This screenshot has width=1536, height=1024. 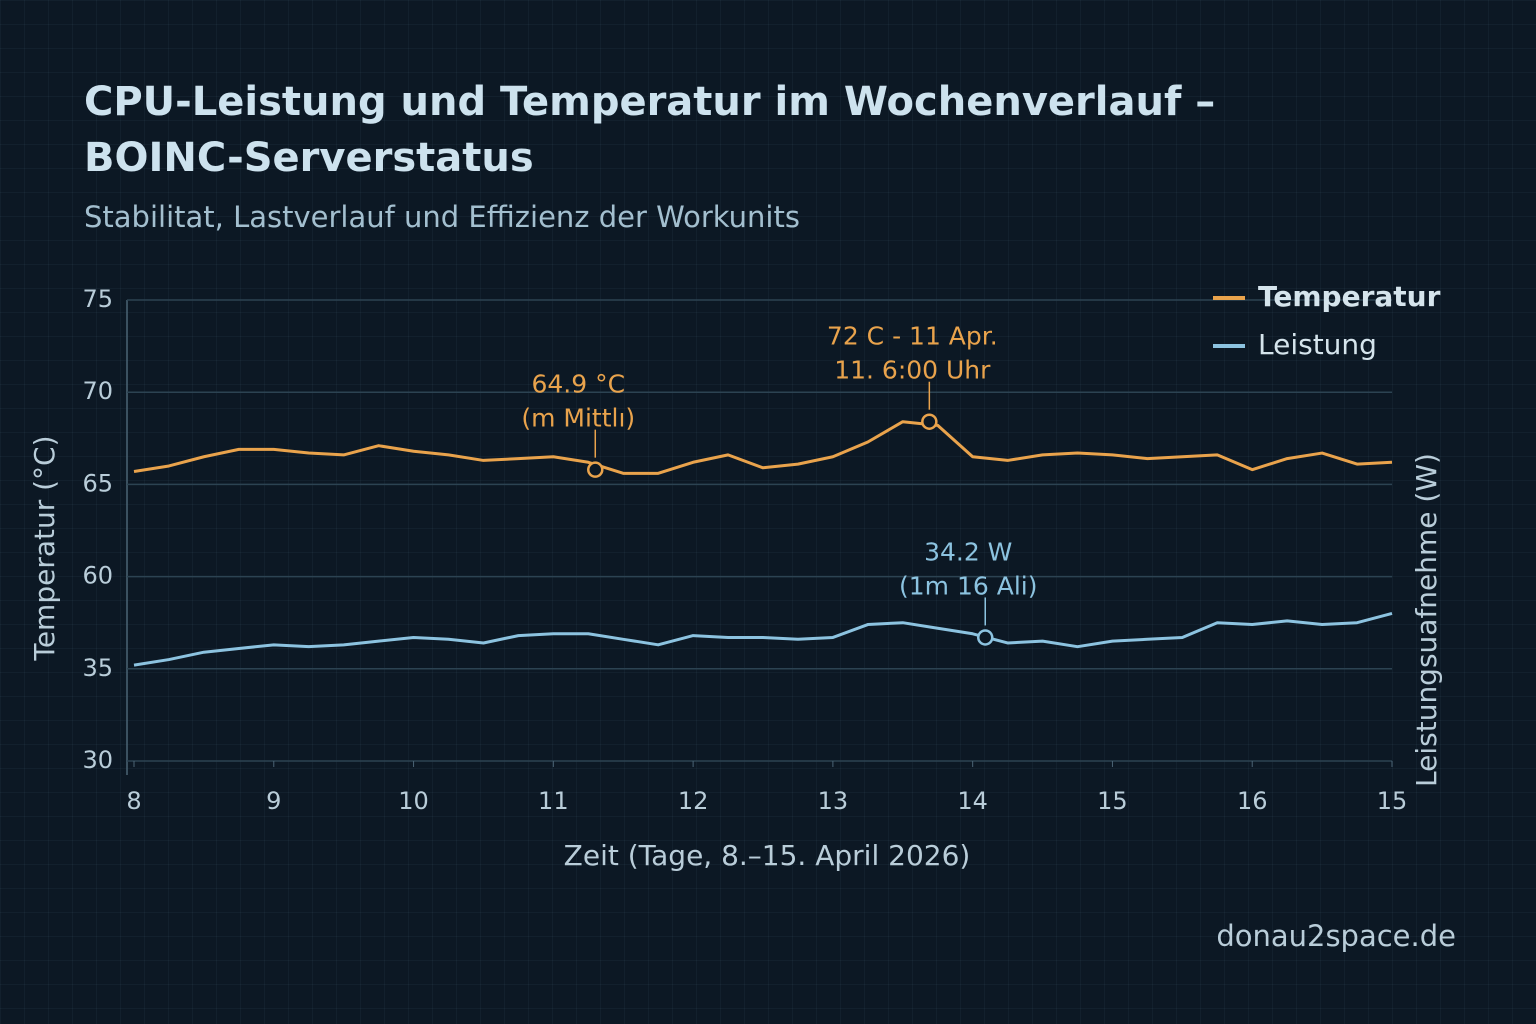 What do you see at coordinates (97, 760) in the screenshot?
I see `y-tick-label: 30` at bounding box center [97, 760].